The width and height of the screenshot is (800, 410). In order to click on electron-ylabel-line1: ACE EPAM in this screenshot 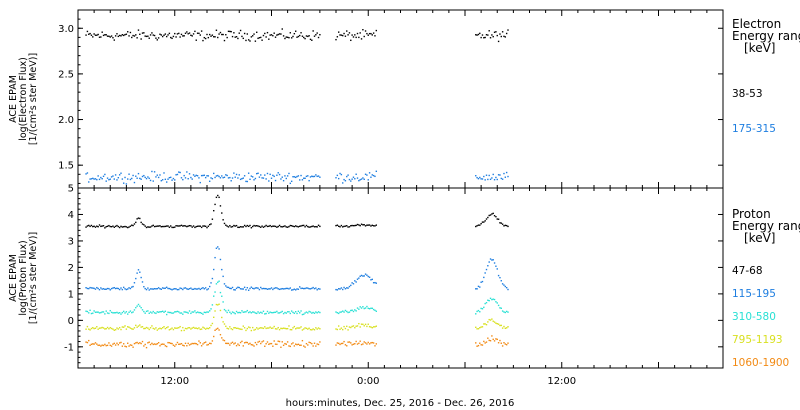, I will do `click(13, 99)`.